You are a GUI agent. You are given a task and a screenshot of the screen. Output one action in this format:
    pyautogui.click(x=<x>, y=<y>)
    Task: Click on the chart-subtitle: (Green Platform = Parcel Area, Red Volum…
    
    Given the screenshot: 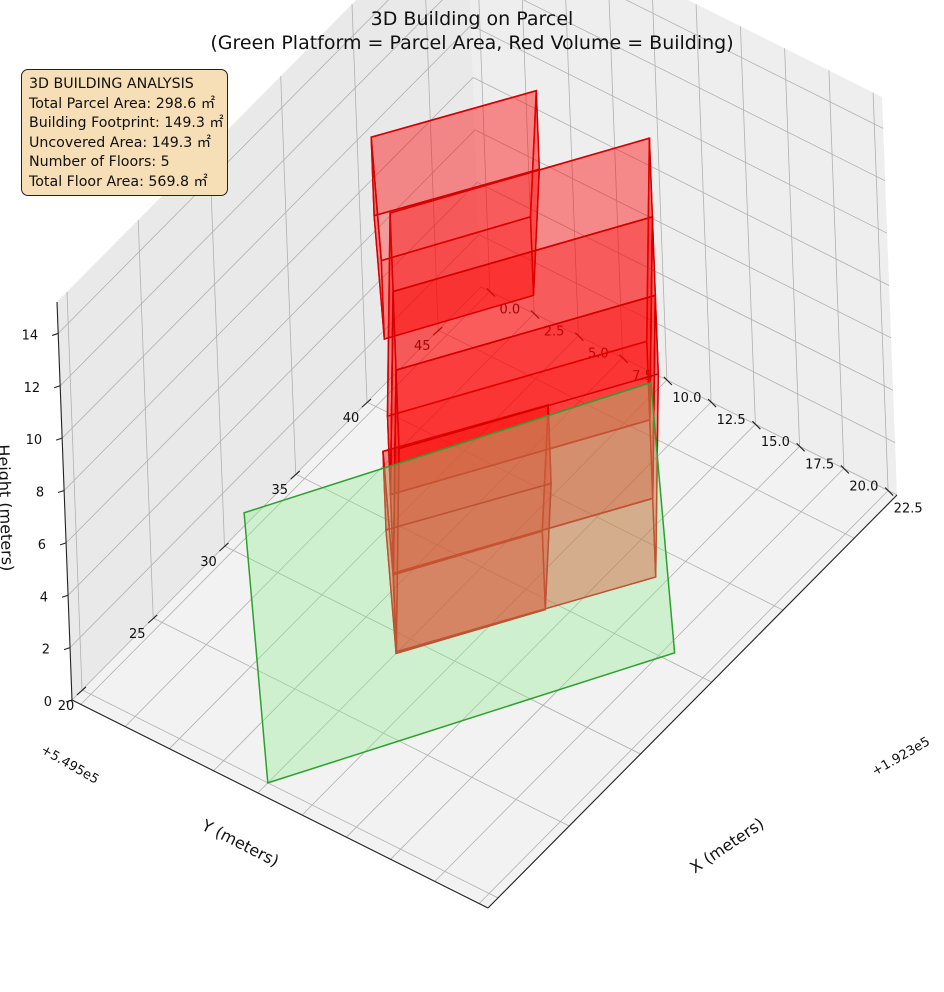 What is the action you would take?
    pyautogui.click(x=472, y=43)
    